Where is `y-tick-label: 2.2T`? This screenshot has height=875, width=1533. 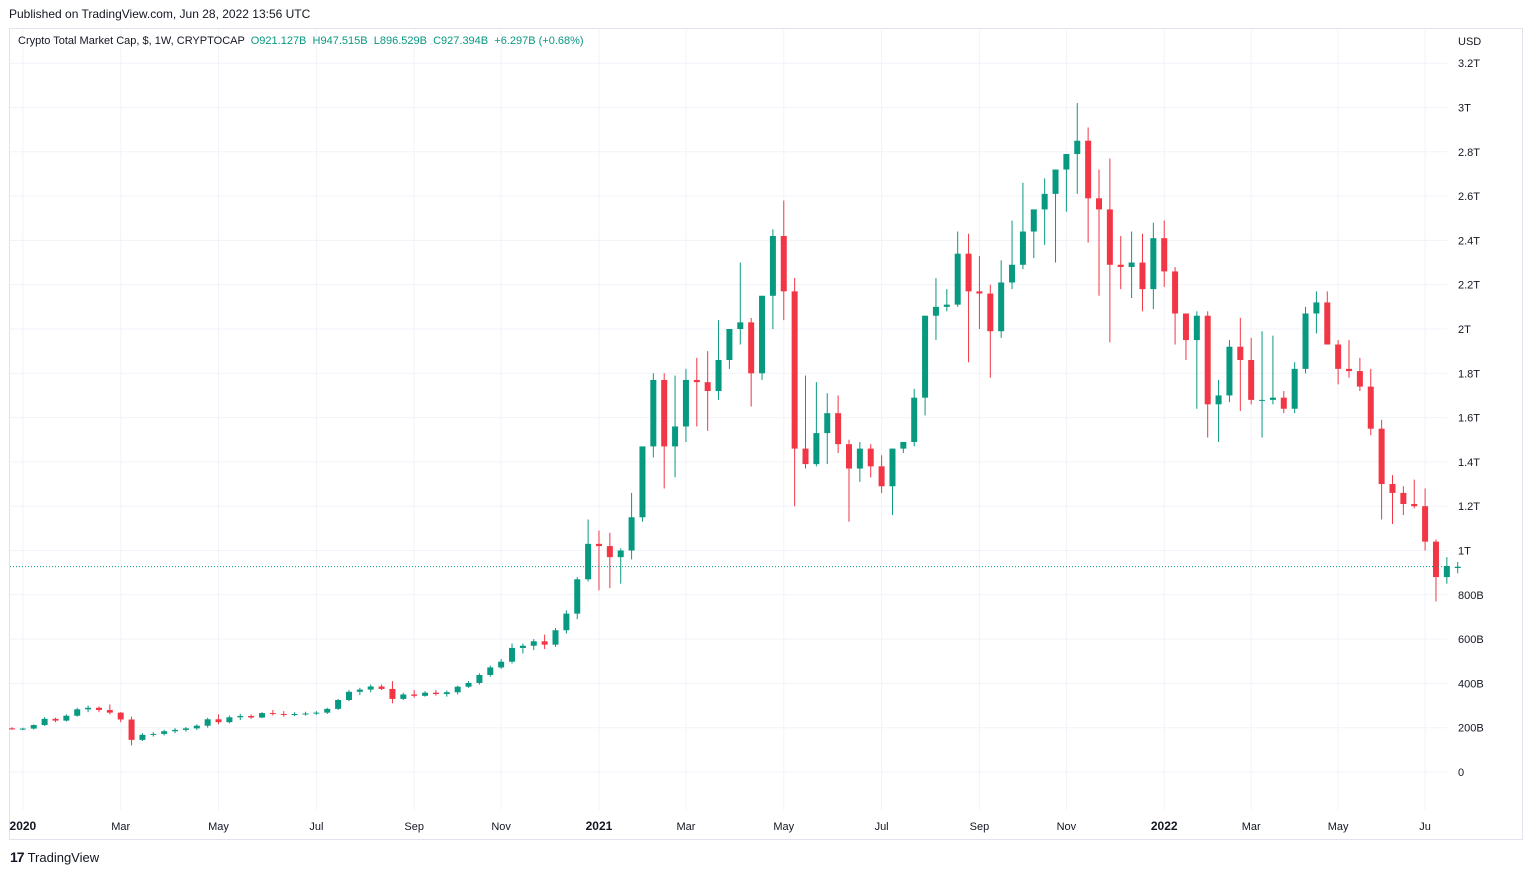
y-tick-label: 2.2T is located at coordinates (1469, 286).